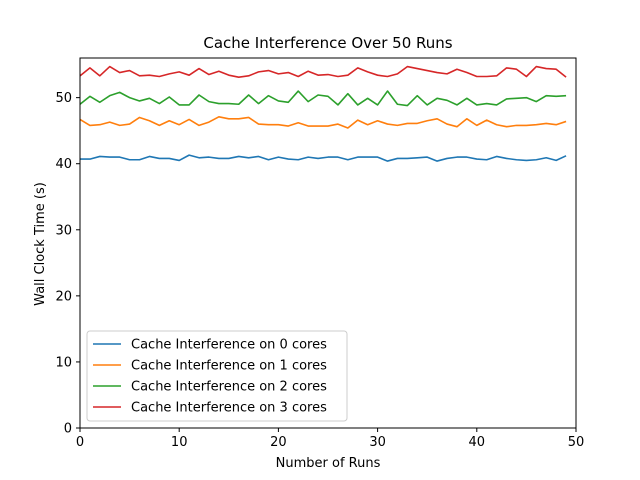 The width and height of the screenshot is (640, 480). I want to click on y-tick-label: 10, so click(63, 362).